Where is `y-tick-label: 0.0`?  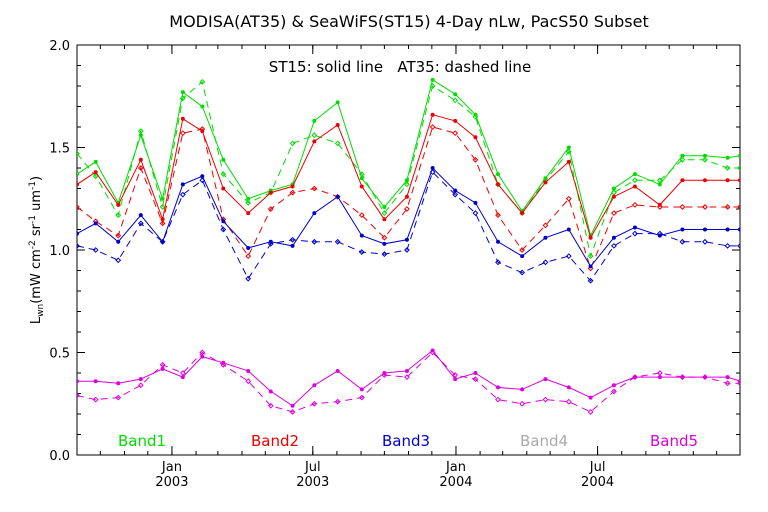
y-tick-label: 0.0 is located at coordinates (59, 456).